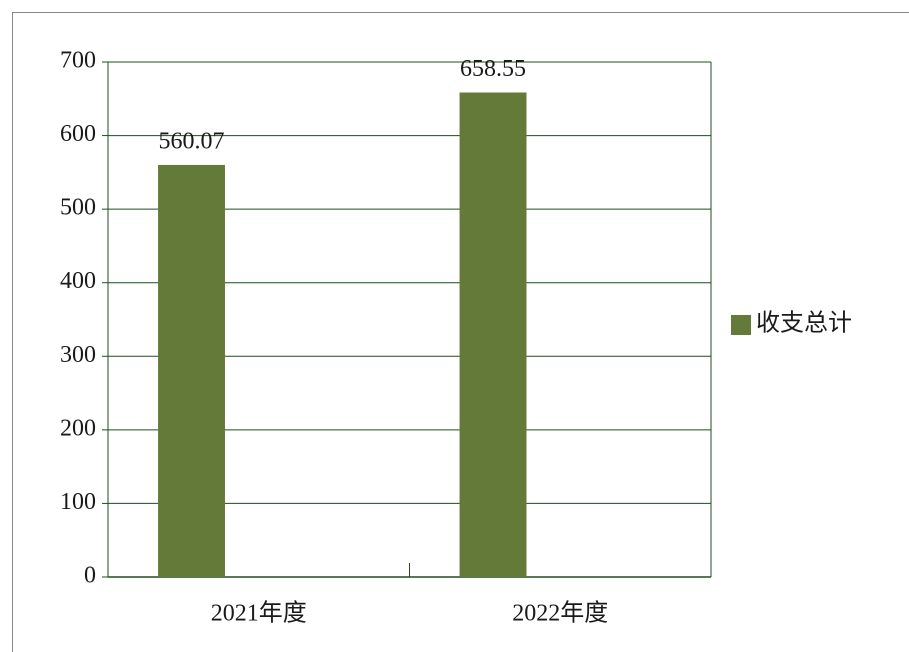 Image resolution: width=909 pixels, height=652 pixels. What do you see at coordinates (78, 428) in the screenshot?
I see `y-tick-label: 200` at bounding box center [78, 428].